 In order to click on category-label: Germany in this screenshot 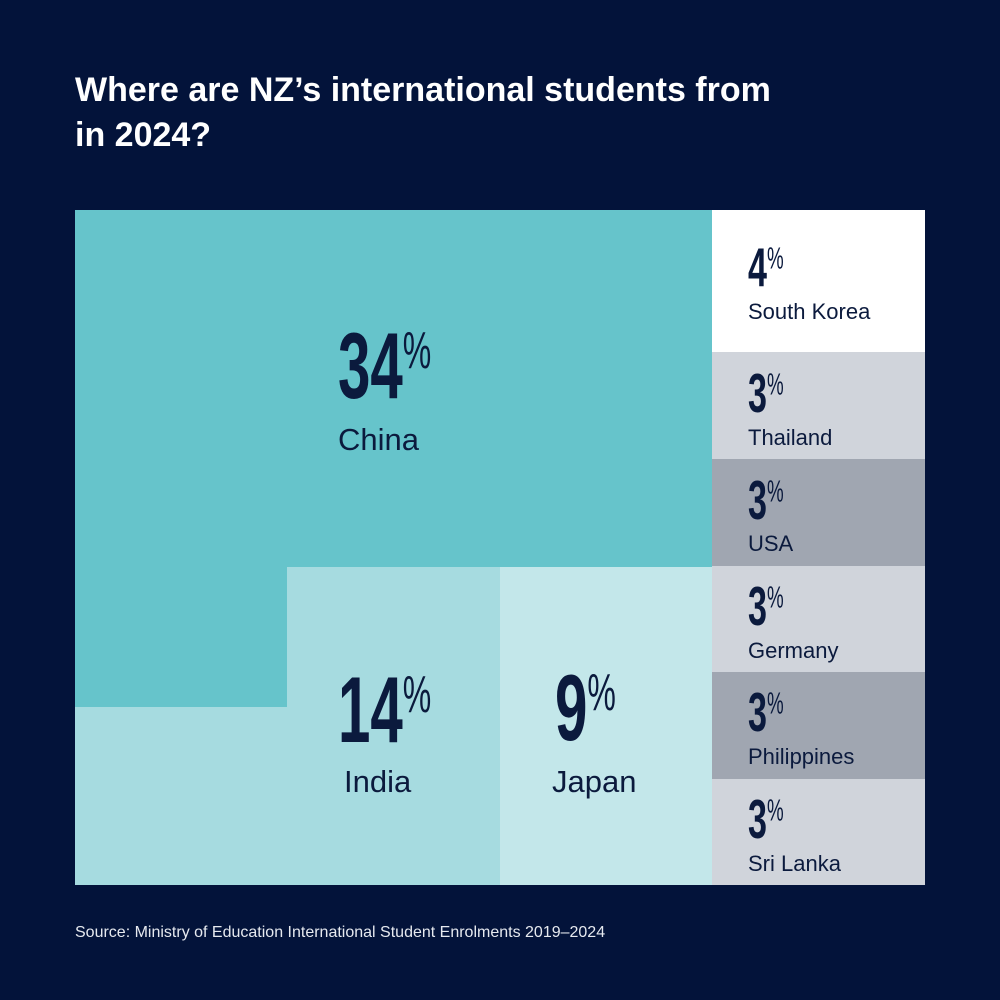, I will do `click(793, 650)`.